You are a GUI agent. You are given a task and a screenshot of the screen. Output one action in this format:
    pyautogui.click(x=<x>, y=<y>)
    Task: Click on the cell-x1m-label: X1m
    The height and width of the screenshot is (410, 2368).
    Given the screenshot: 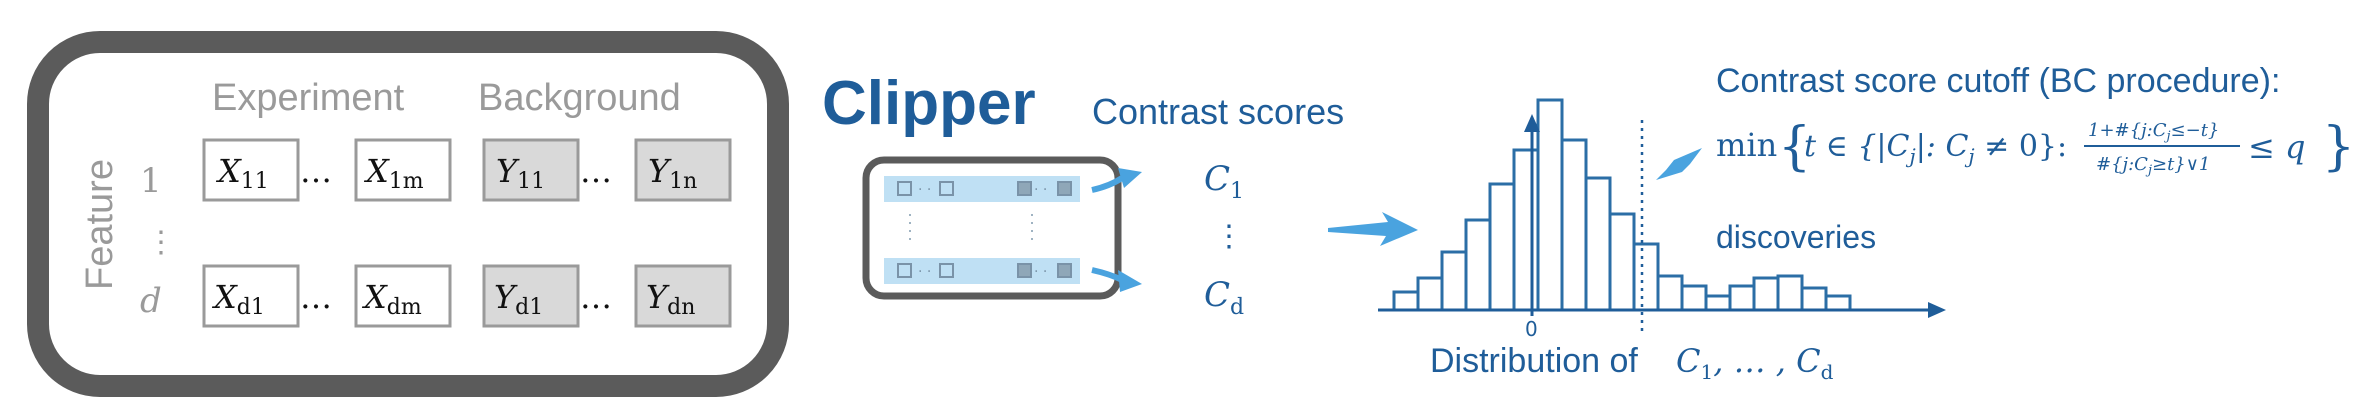 What is the action you would take?
    pyautogui.click(x=393, y=173)
    